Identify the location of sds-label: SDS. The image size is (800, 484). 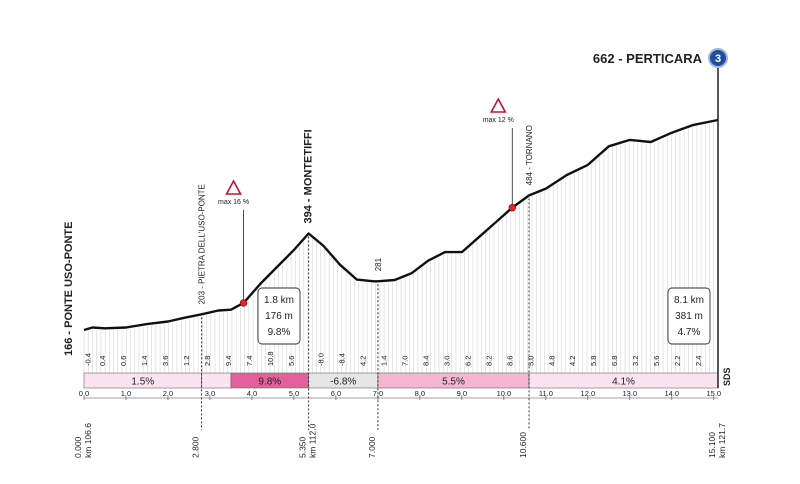
(727, 376).